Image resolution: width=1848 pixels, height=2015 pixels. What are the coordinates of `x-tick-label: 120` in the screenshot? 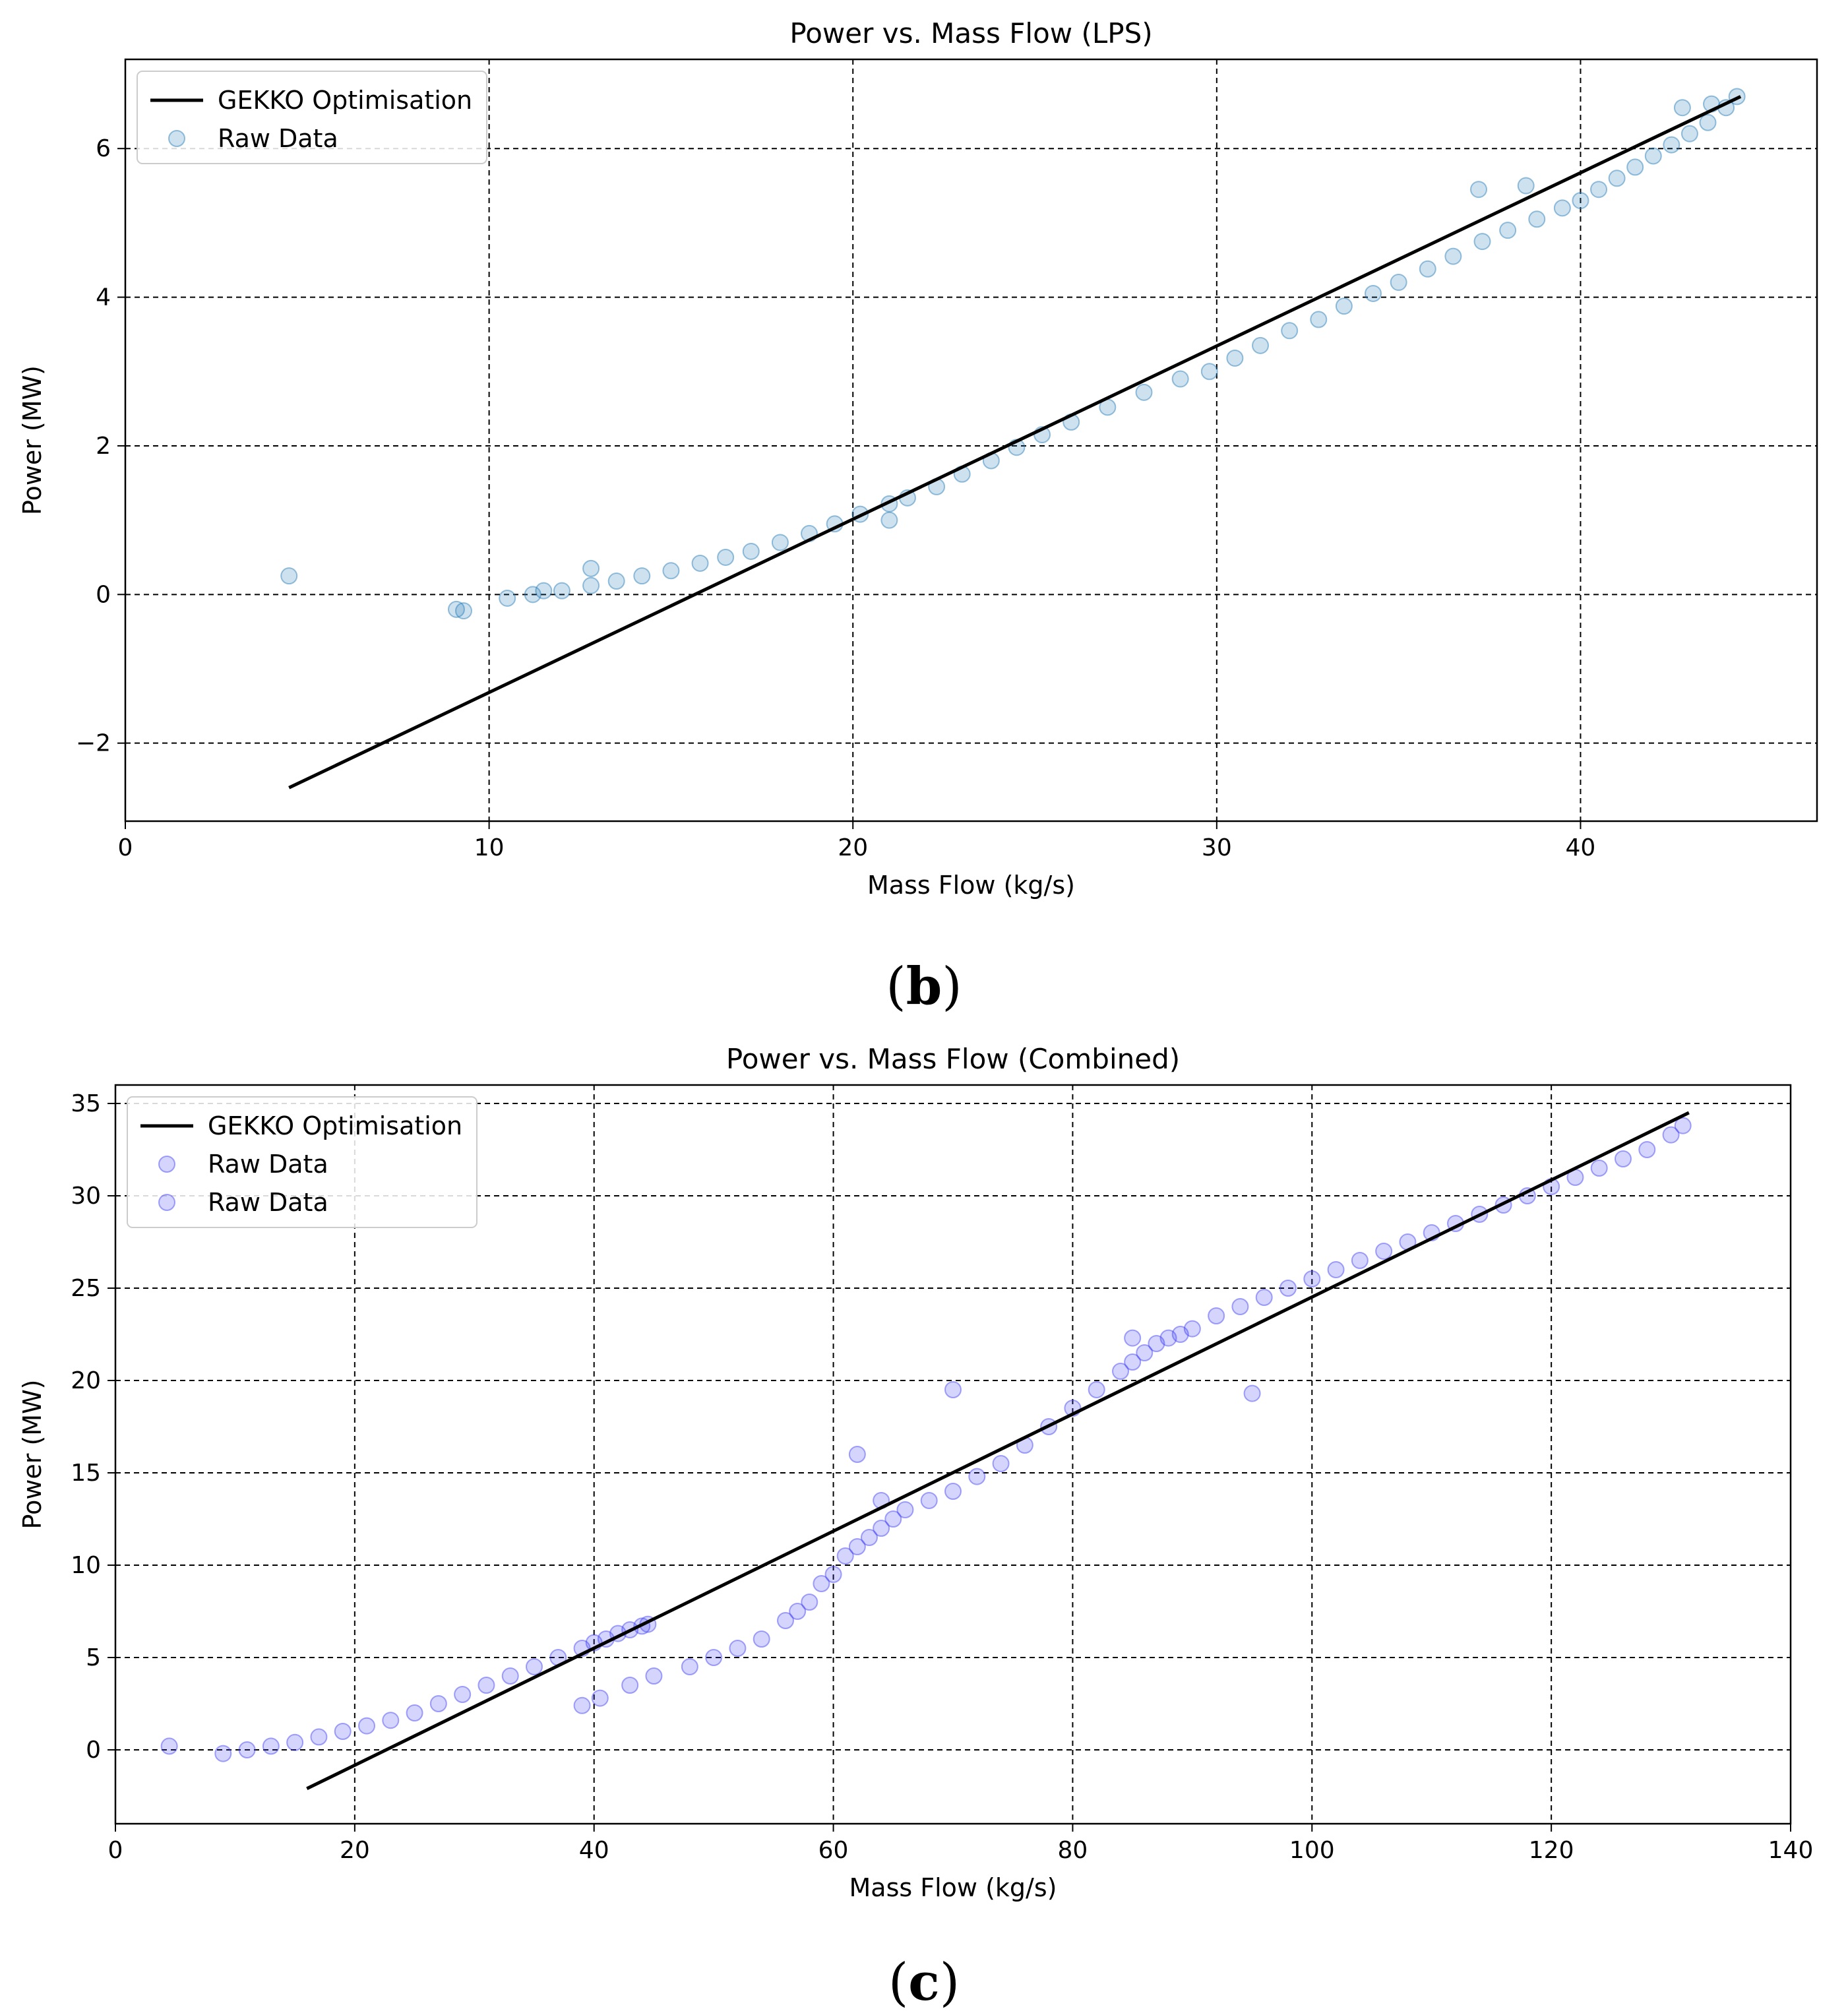 It's located at (1551, 1850).